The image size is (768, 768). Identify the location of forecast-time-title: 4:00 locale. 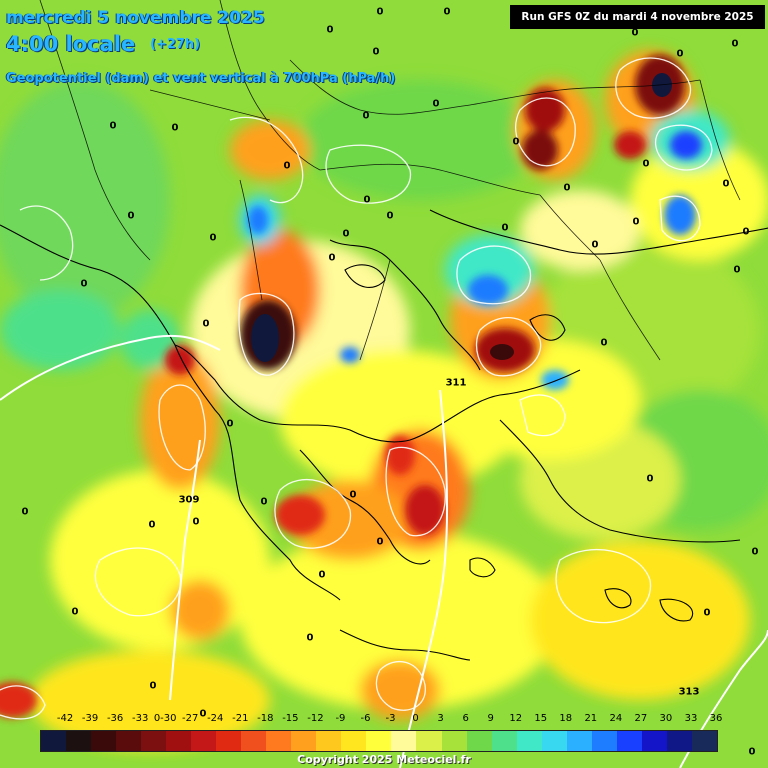
(71, 44).